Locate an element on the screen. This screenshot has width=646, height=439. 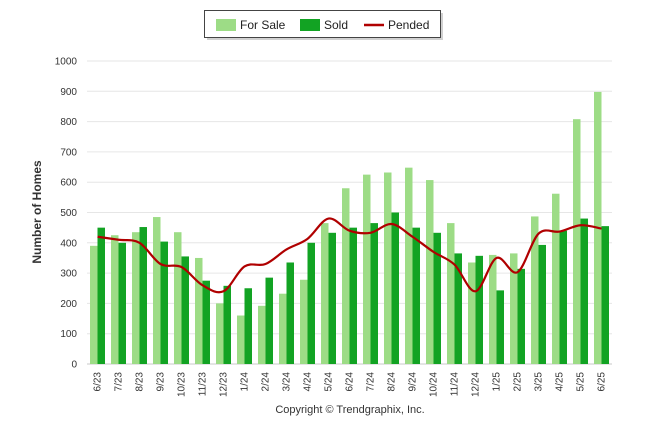
y-tick-label: 100 is located at coordinates (68, 334).